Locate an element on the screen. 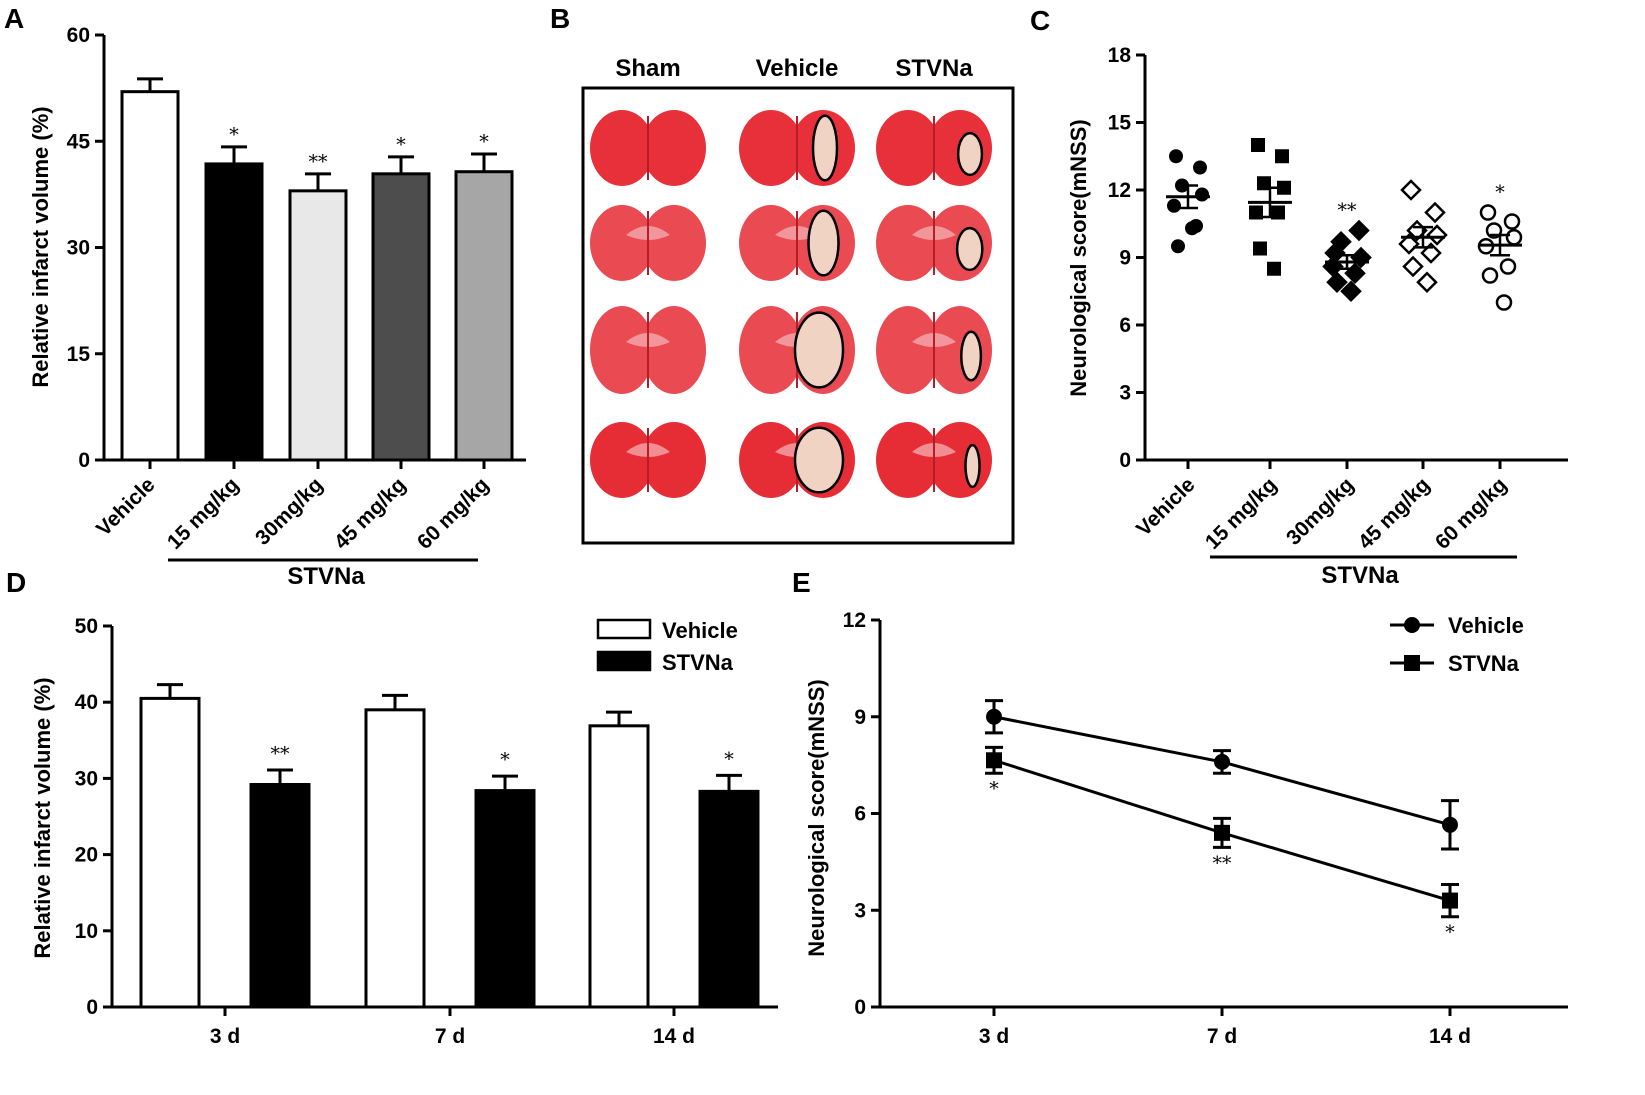  c-x-tick-label: Vehicle is located at coordinates (1165, 506).